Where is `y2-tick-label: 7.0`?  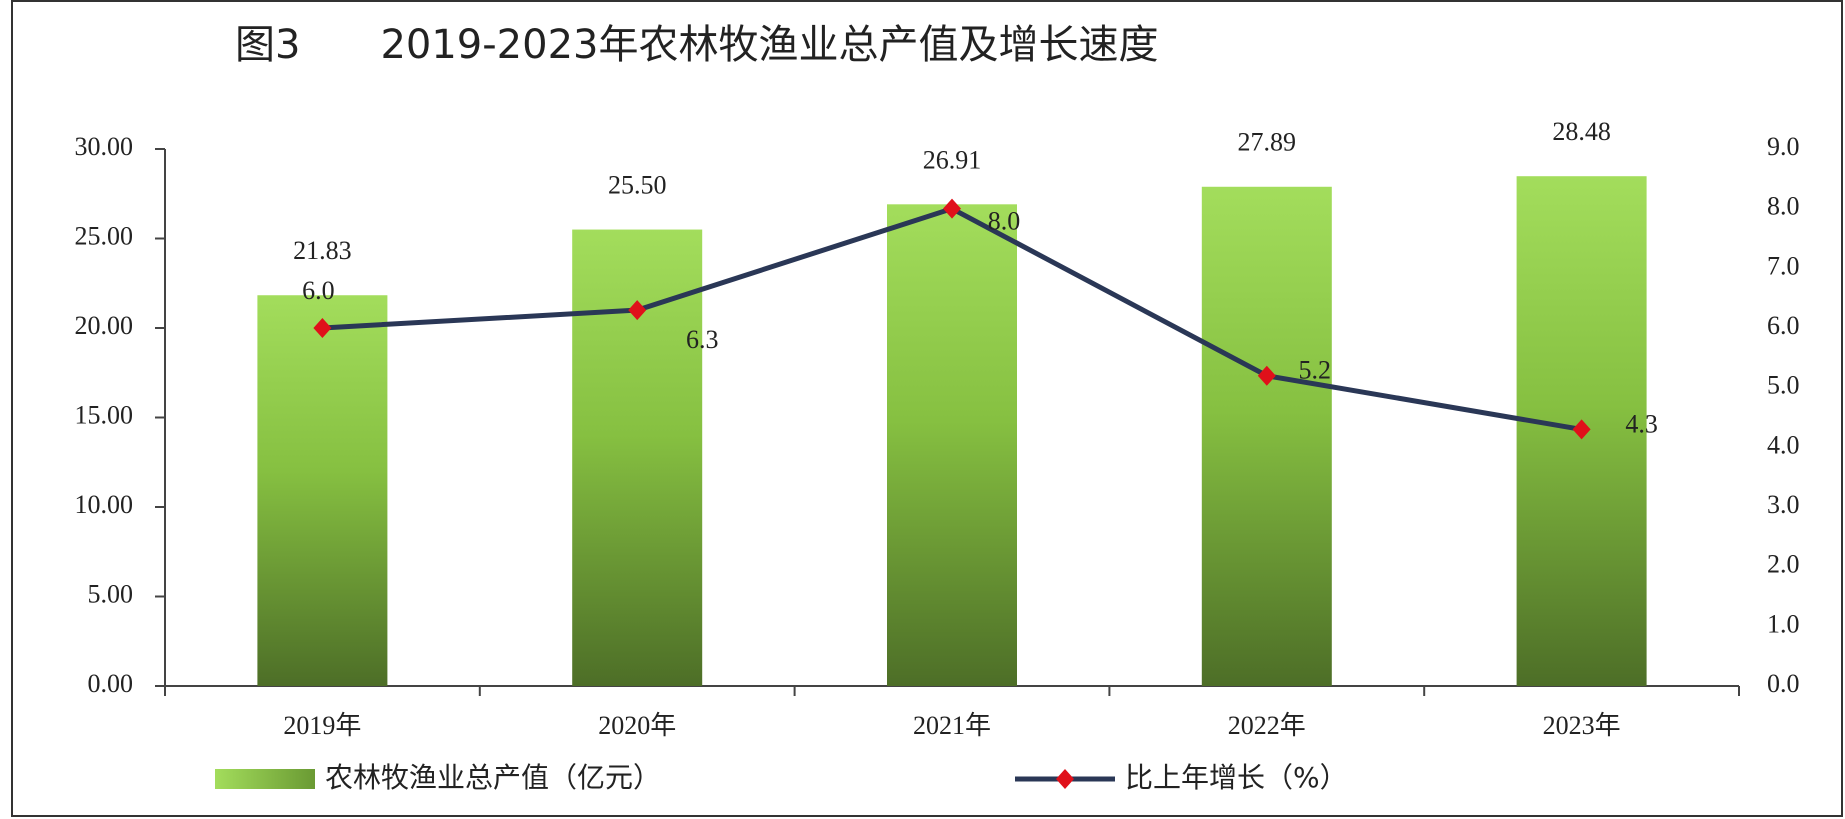
y2-tick-label: 7.0 is located at coordinates (1783, 265).